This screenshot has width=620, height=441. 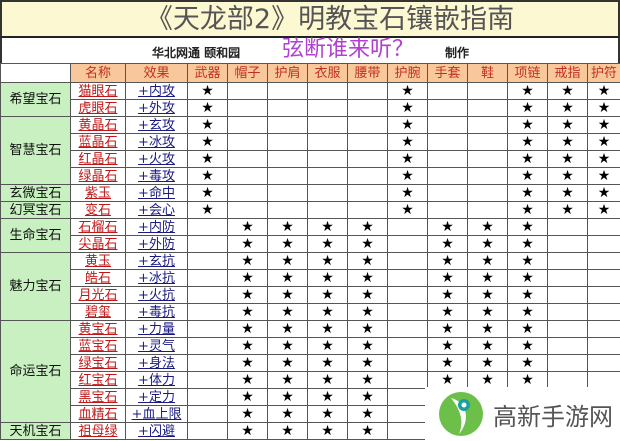 I want to click on gem-name: 月光石, so click(x=98, y=295).